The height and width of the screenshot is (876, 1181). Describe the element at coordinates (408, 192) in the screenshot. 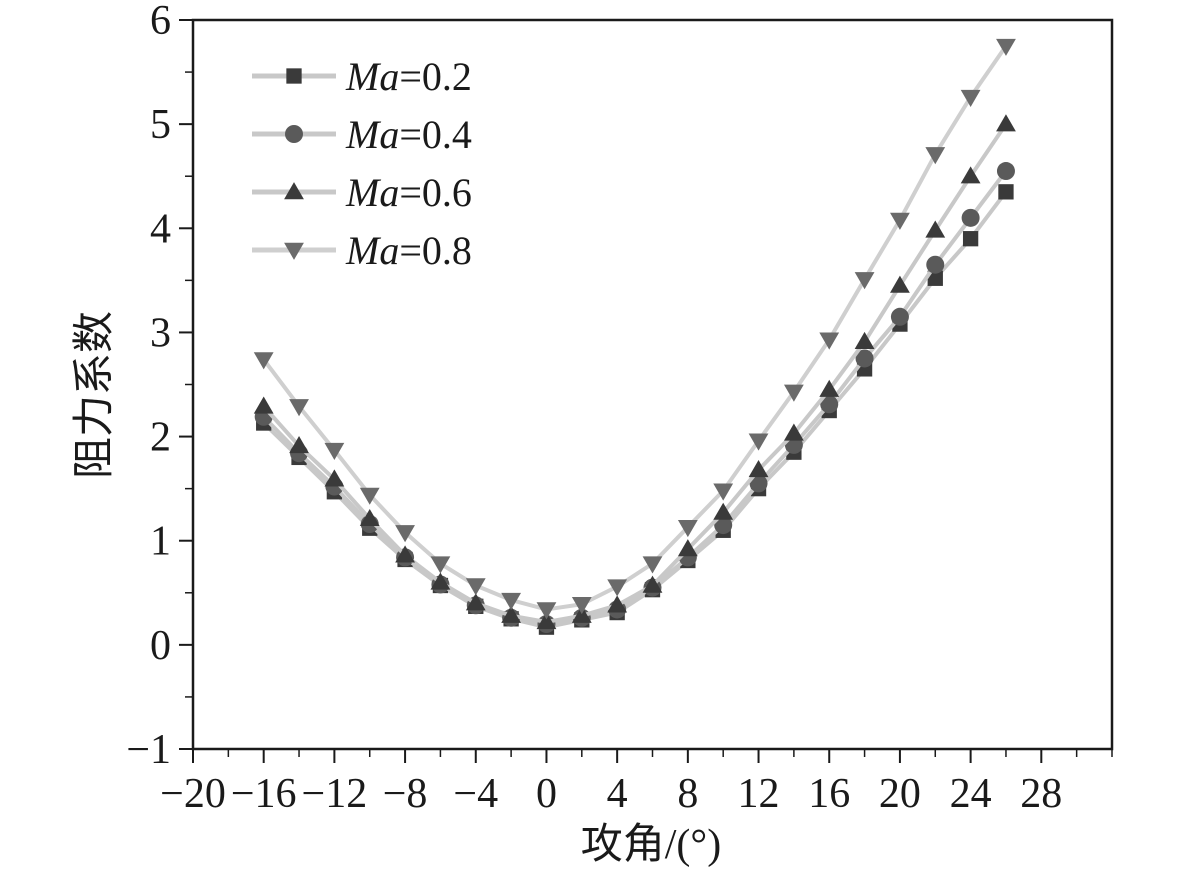

I see `legend-label: Ma=0.6` at that location.